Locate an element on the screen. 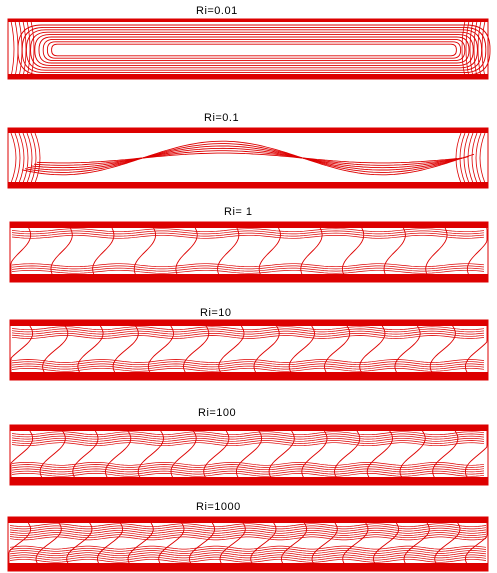  panel-ri-10: Ri=10 is located at coordinates (249, 344).